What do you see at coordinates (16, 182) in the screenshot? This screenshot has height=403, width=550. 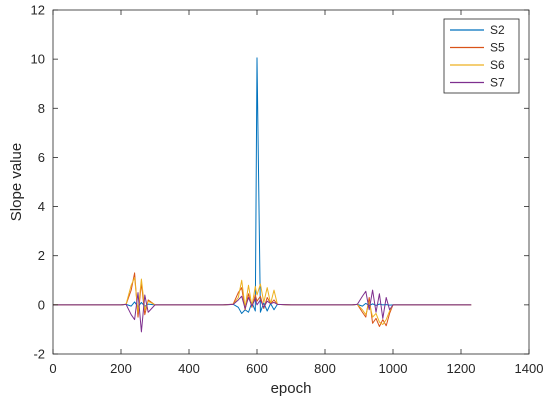 I see `y-axis-label: Slope value` at bounding box center [16, 182].